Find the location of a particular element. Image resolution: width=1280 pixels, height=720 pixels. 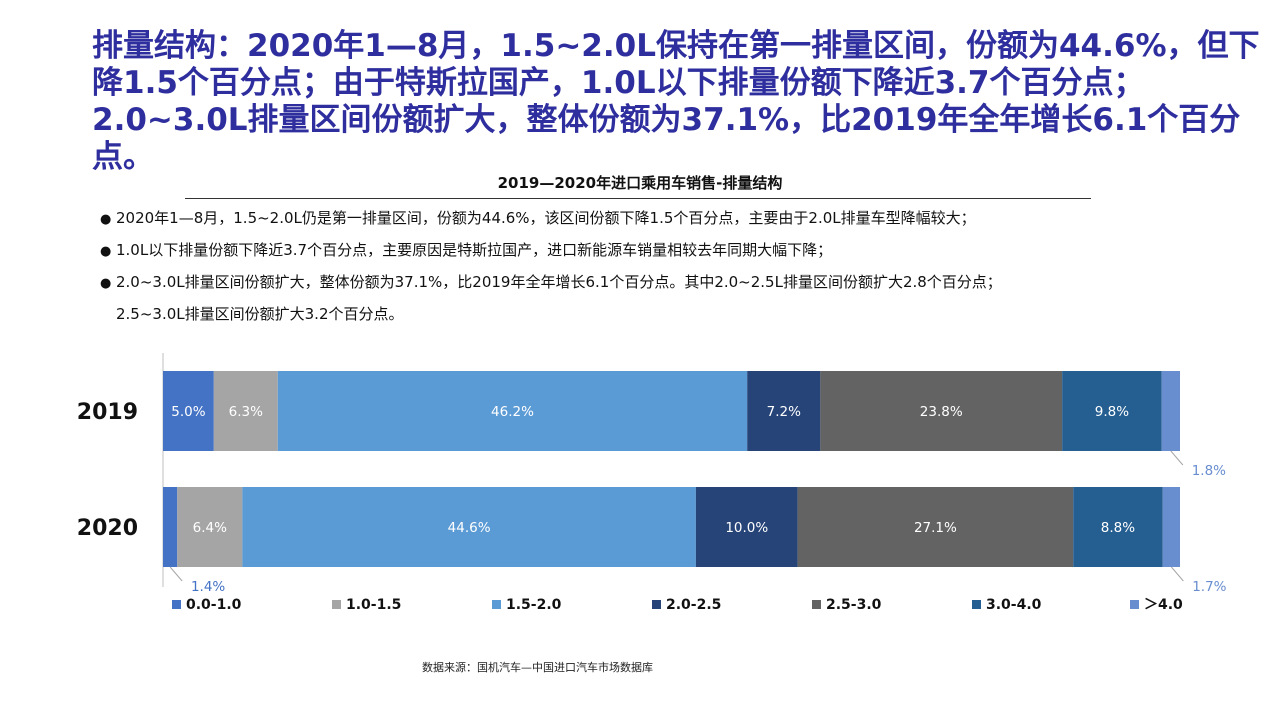

data-label: 5.0% is located at coordinates (188, 412).